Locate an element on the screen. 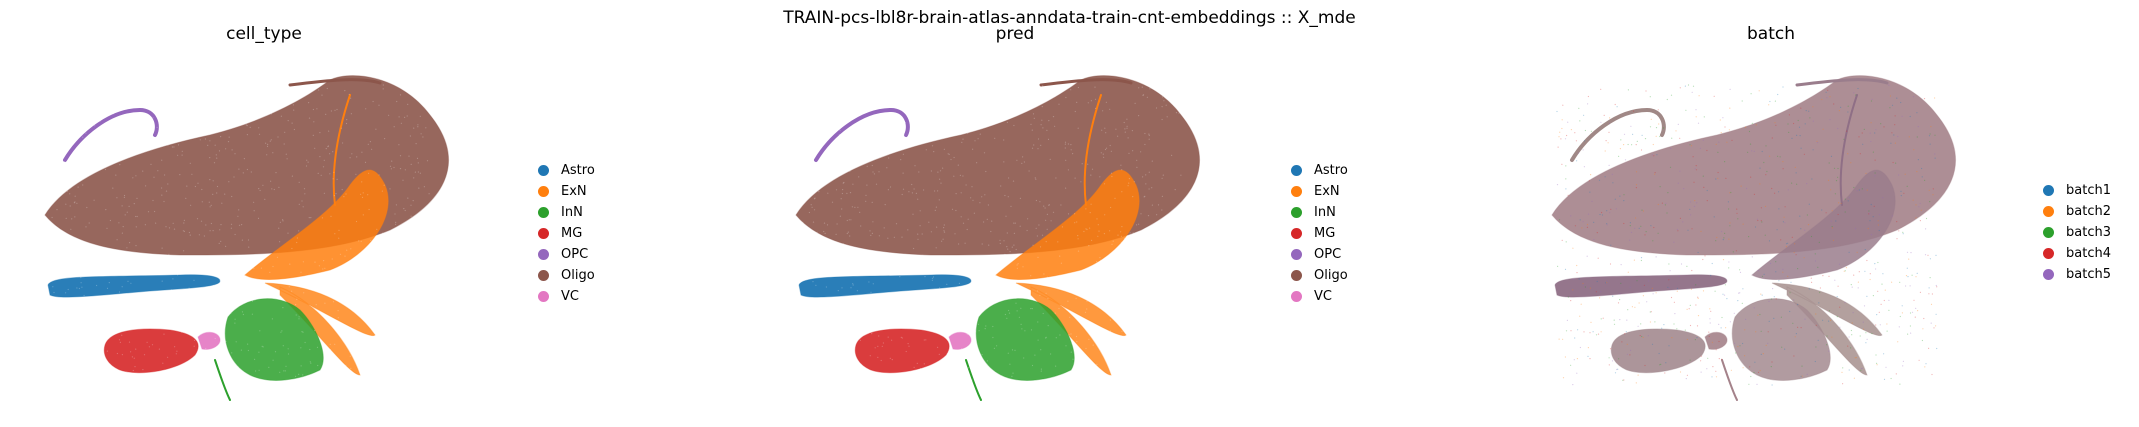 This screenshot has height=427, width=2139. panel-title-pred: pred is located at coordinates (1015, 34).